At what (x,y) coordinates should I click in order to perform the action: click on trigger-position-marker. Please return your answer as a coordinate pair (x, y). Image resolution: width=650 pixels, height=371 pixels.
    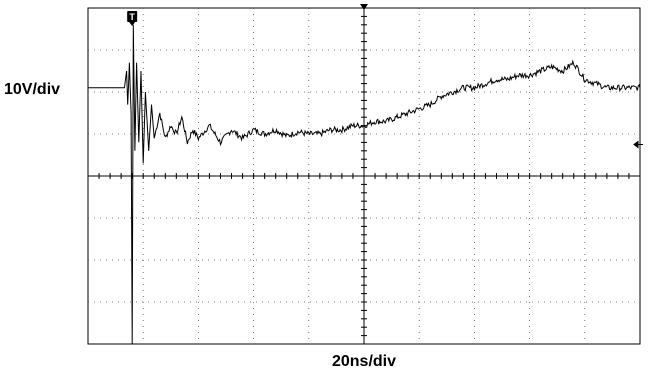
    Looking at the image, I should click on (364, 7).